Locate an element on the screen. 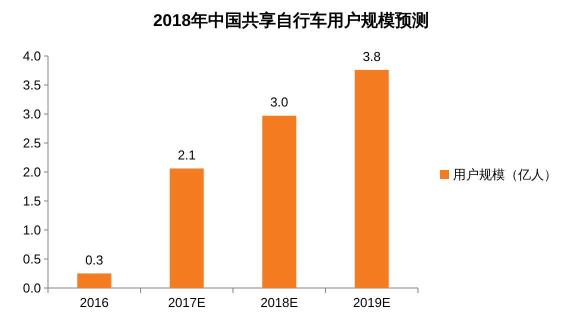 Image resolution: width=582 pixels, height=328 pixels. y-tick-label: 1.5 is located at coordinates (31, 201).